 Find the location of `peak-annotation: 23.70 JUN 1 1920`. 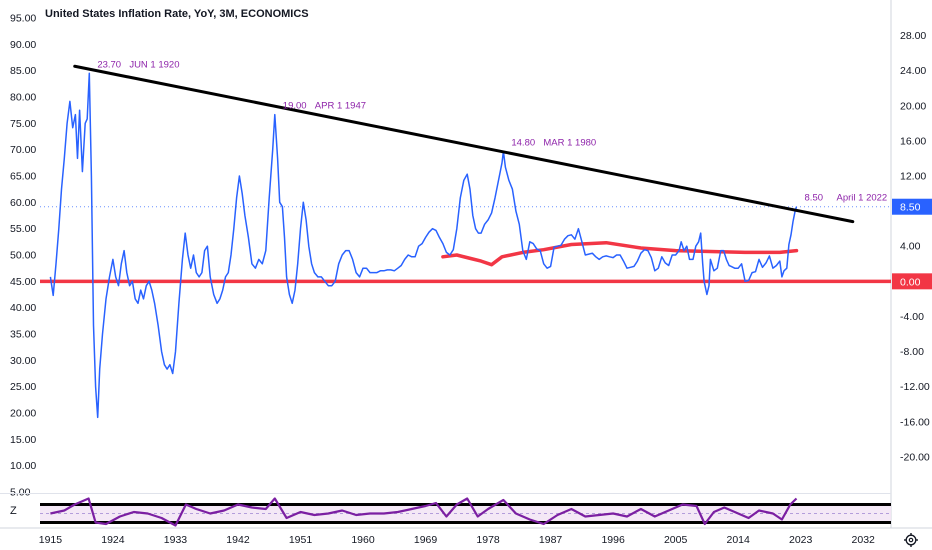

peak-annotation: 23.70 JUN 1 1920 is located at coordinates (138, 64).